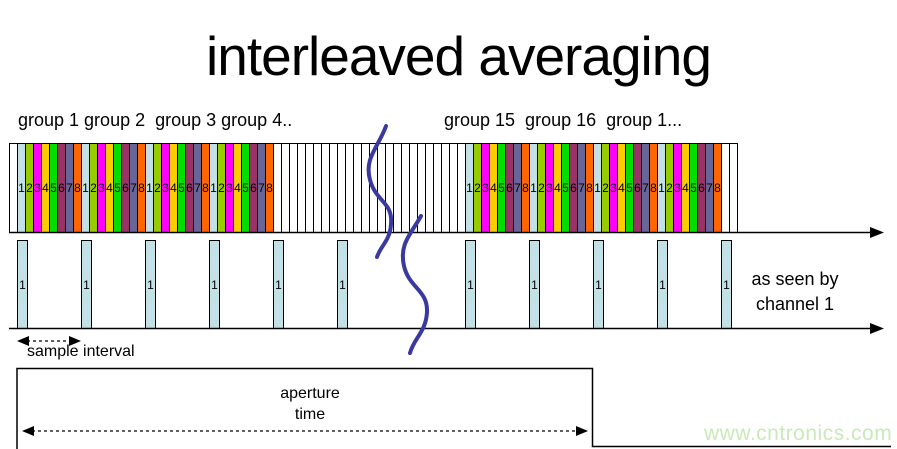  What do you see at coordinates (28, 431) in the screenshot?
I see `arrowhead-aperture-left-icon` at bounding box center [28, 431].